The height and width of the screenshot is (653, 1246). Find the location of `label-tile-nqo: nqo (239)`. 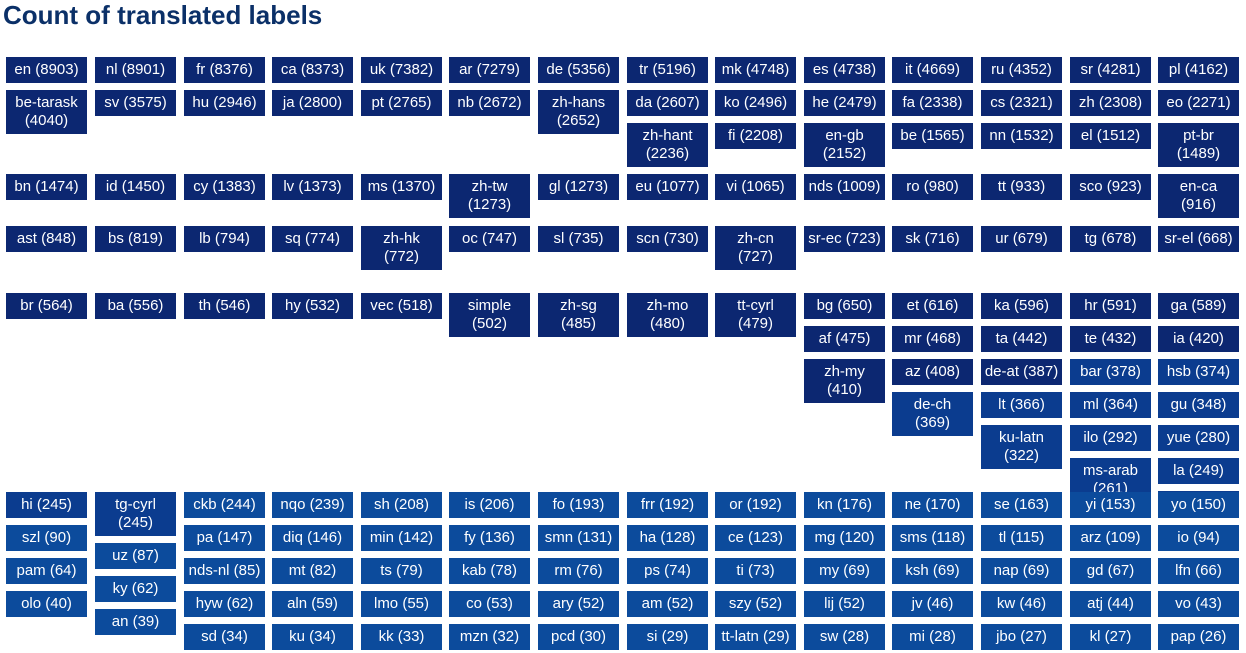

label-tile-nqo: nqo (239) is located at coordinates (312, 505).